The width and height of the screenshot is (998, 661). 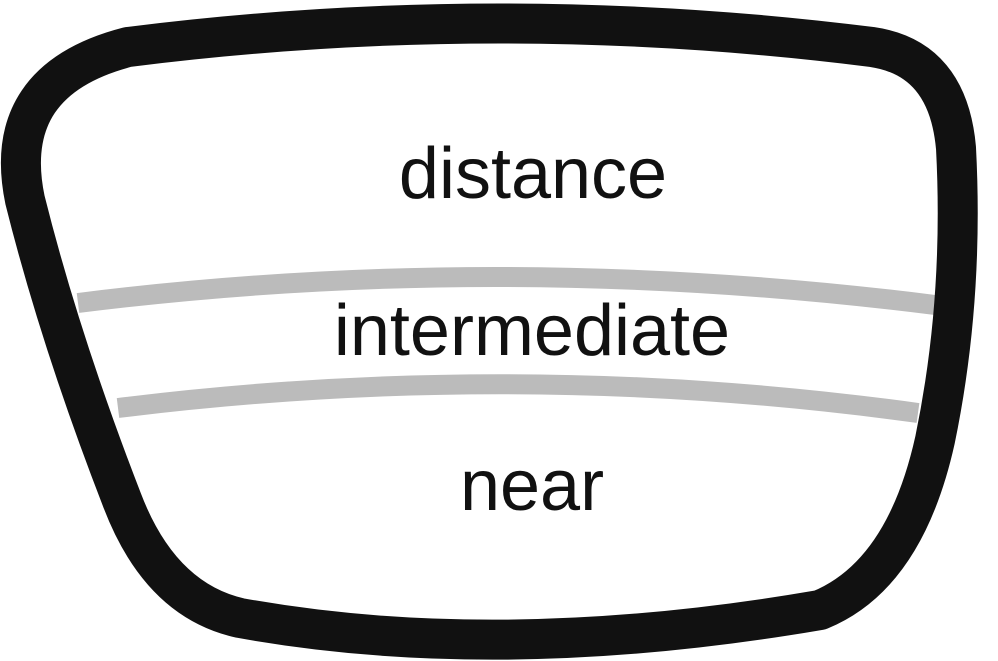 What do you see at coordinates (532, 486) in the screenshot?
I see `near-zone-label: near` at bounding box center [532, 486].